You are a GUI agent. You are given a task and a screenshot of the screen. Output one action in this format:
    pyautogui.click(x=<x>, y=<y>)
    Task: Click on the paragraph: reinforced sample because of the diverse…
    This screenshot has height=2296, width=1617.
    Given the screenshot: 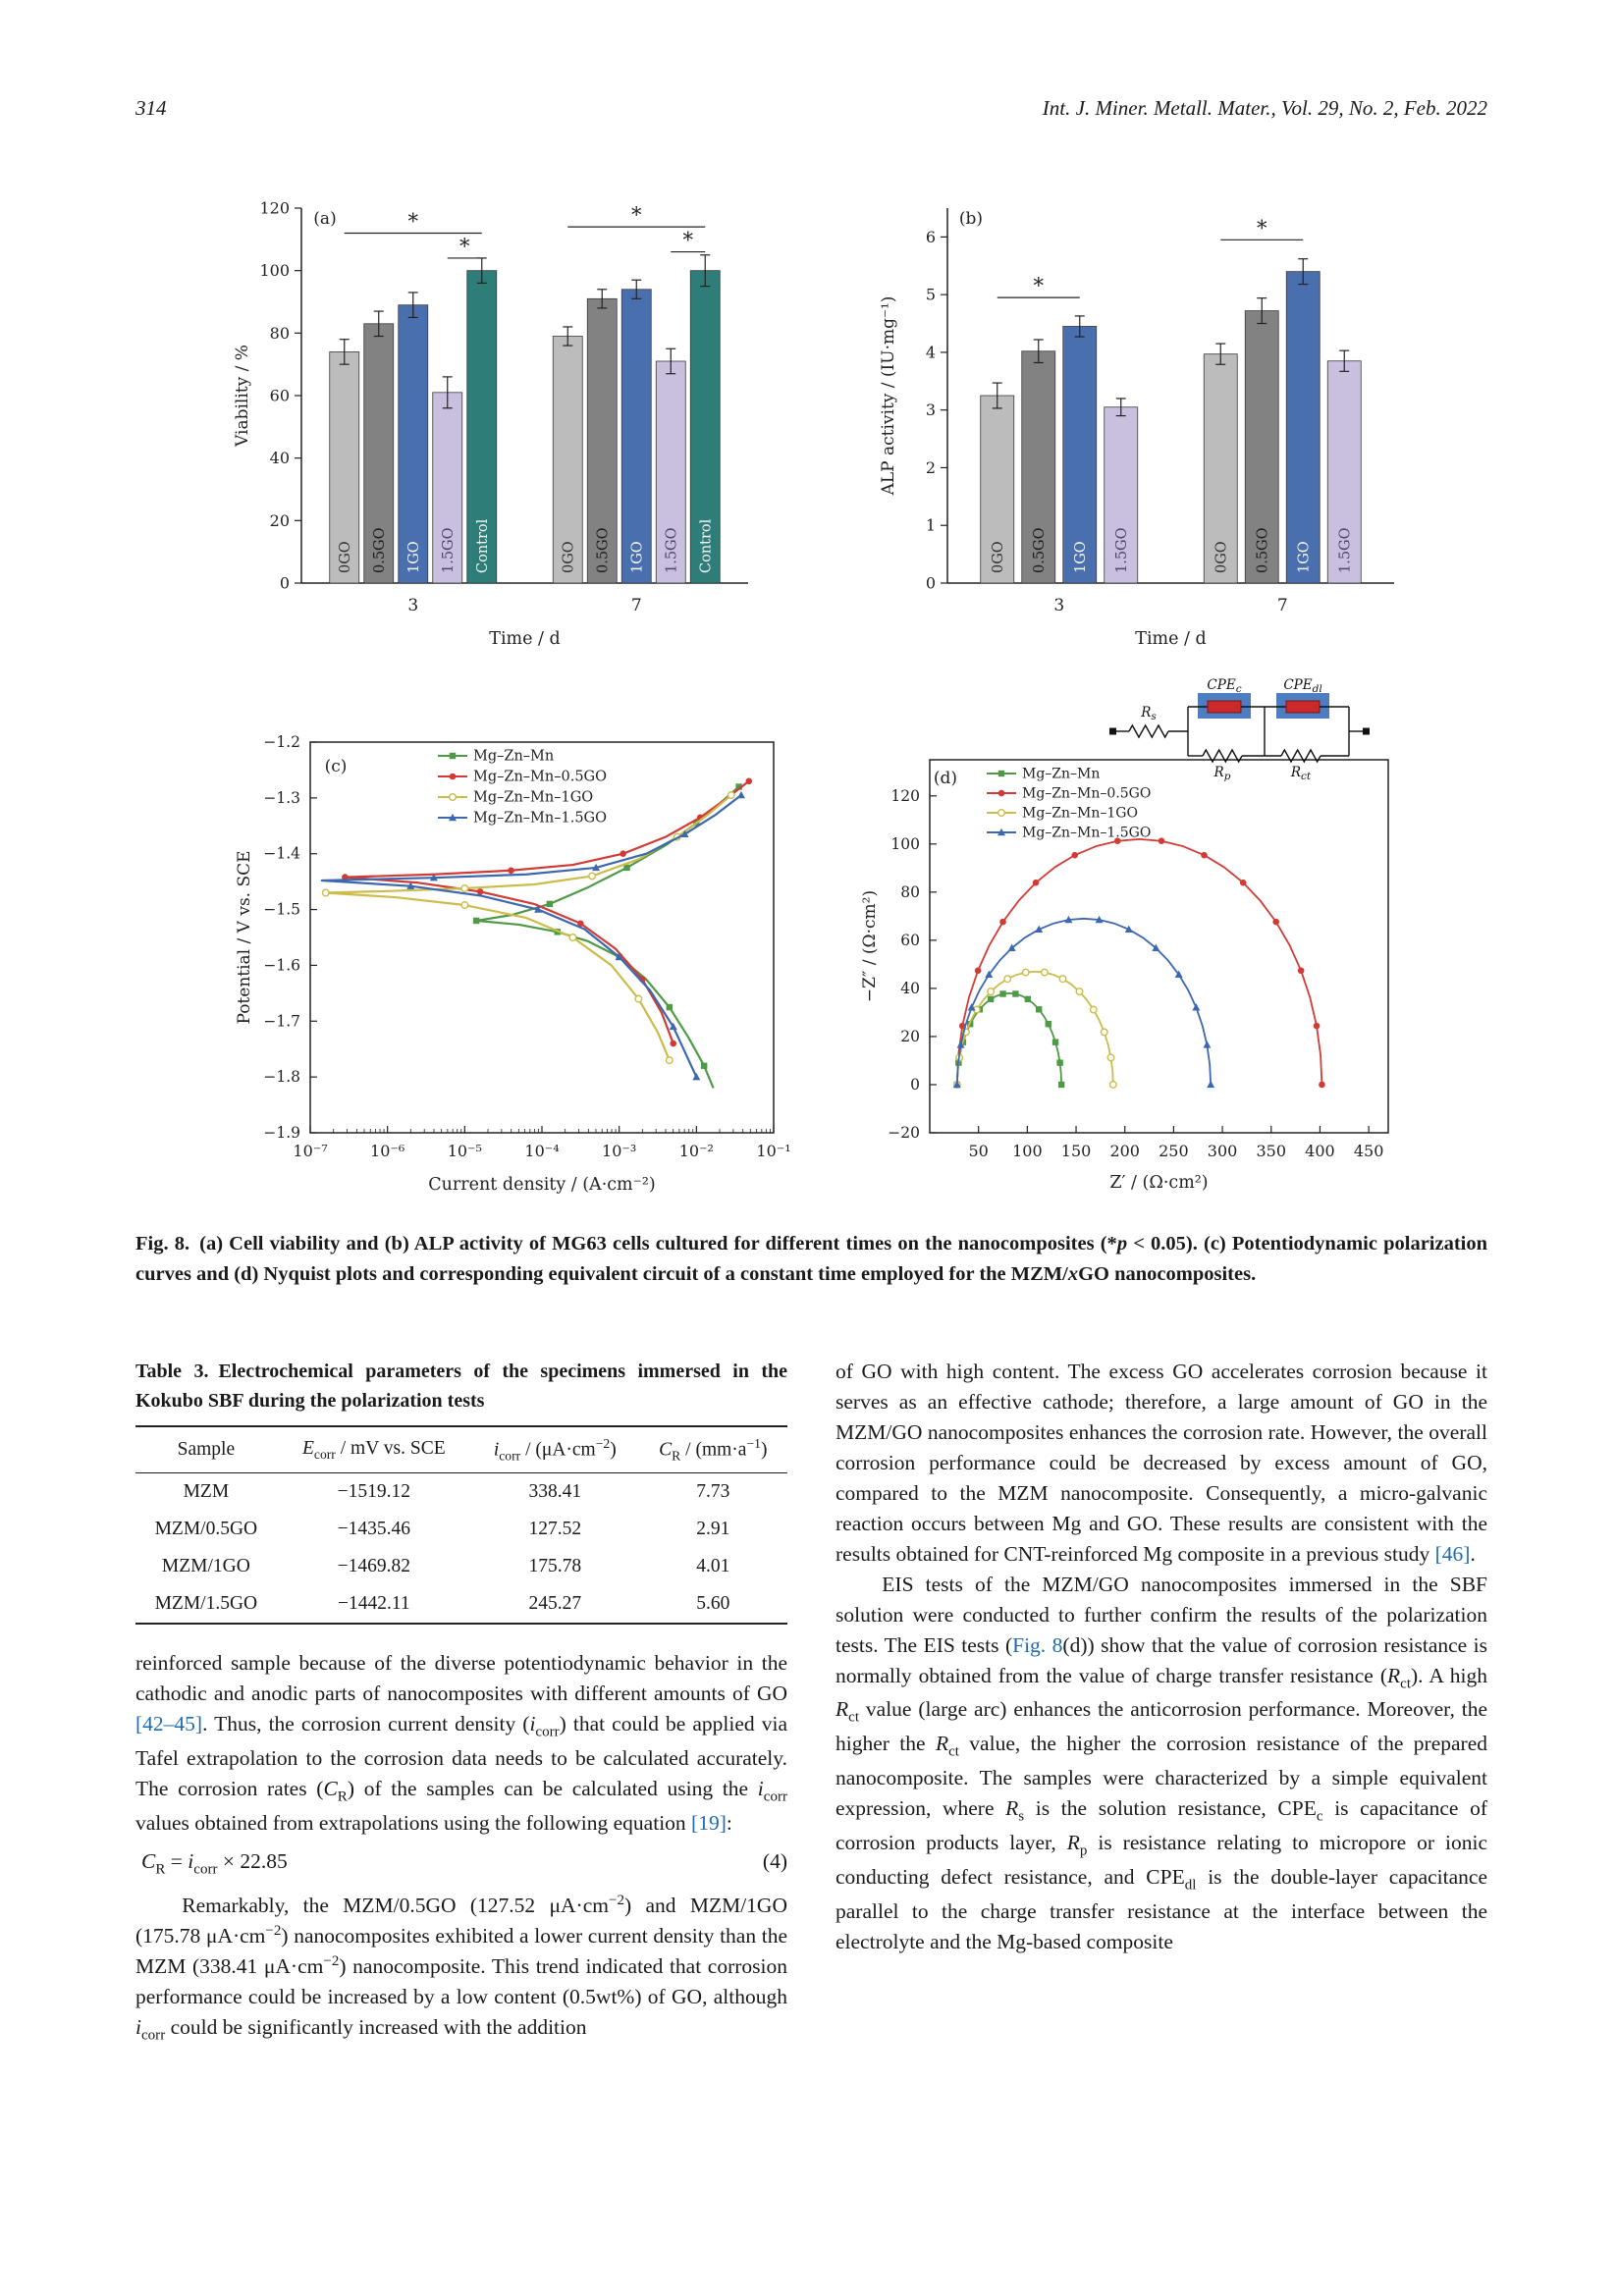 What is the action you would take?
    pyautogui.click(x=461, y=1743)
    